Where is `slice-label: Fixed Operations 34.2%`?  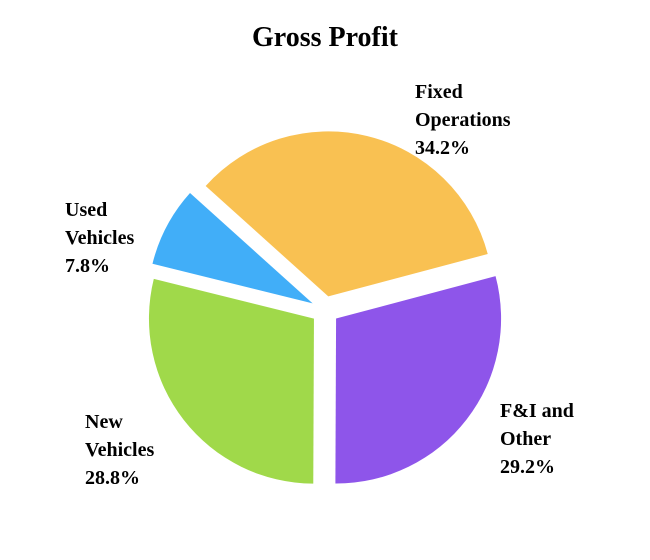
slice-label: Fixed Operations 34.2% is located at coordinates (465, 120).